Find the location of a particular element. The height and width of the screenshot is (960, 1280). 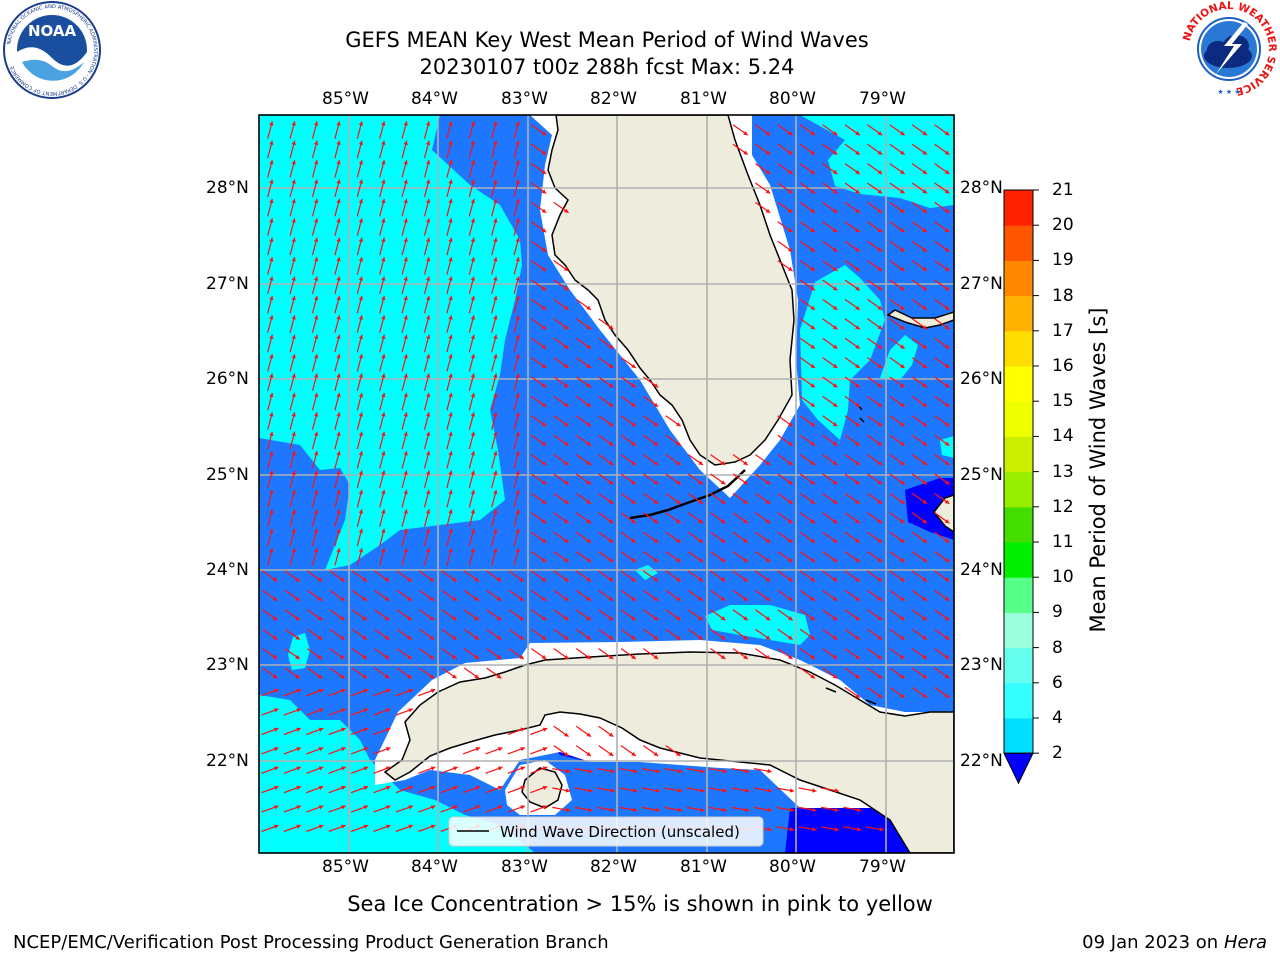

land-florida is located at coordinates (671, 290).